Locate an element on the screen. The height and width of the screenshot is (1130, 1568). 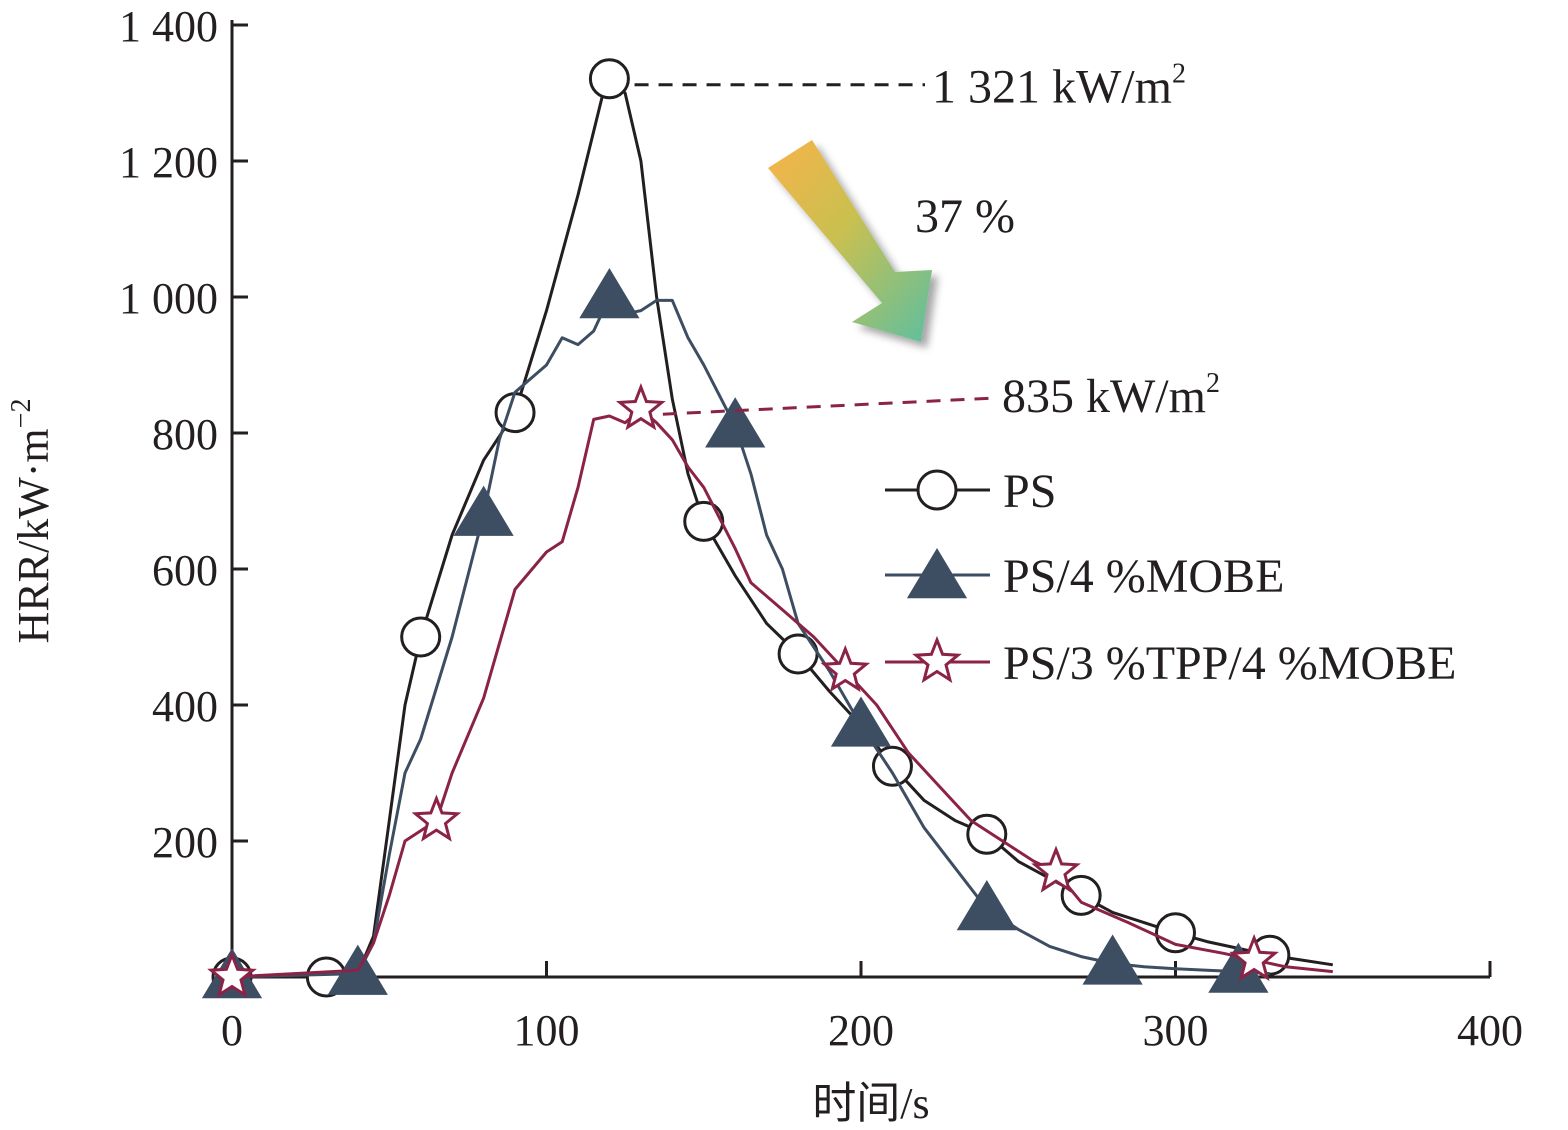
x-tick-label: 100 is located at coordinates (547, 1030).